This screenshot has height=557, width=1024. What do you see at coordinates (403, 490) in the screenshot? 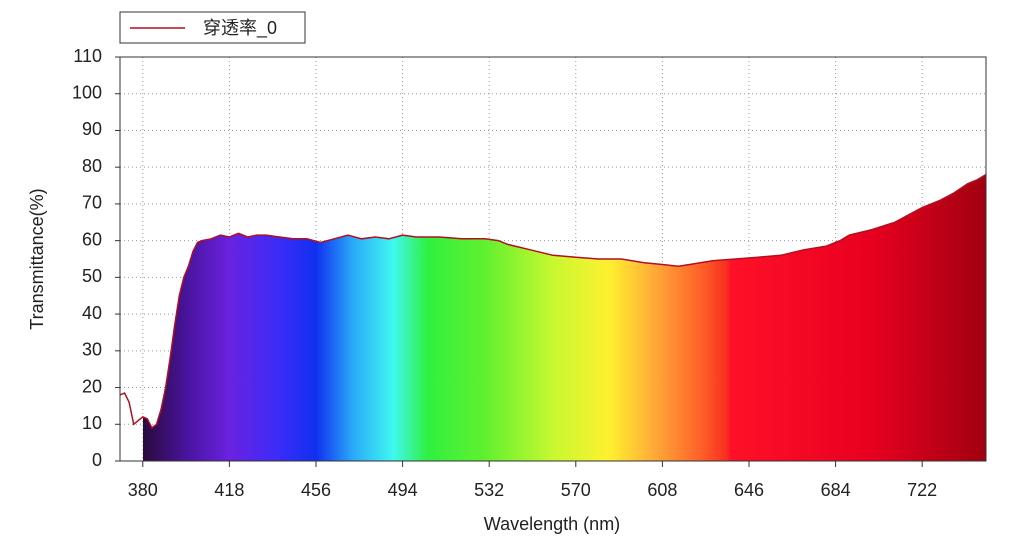
I see `x-tick-label: 494` at bounding box center [403, 490].